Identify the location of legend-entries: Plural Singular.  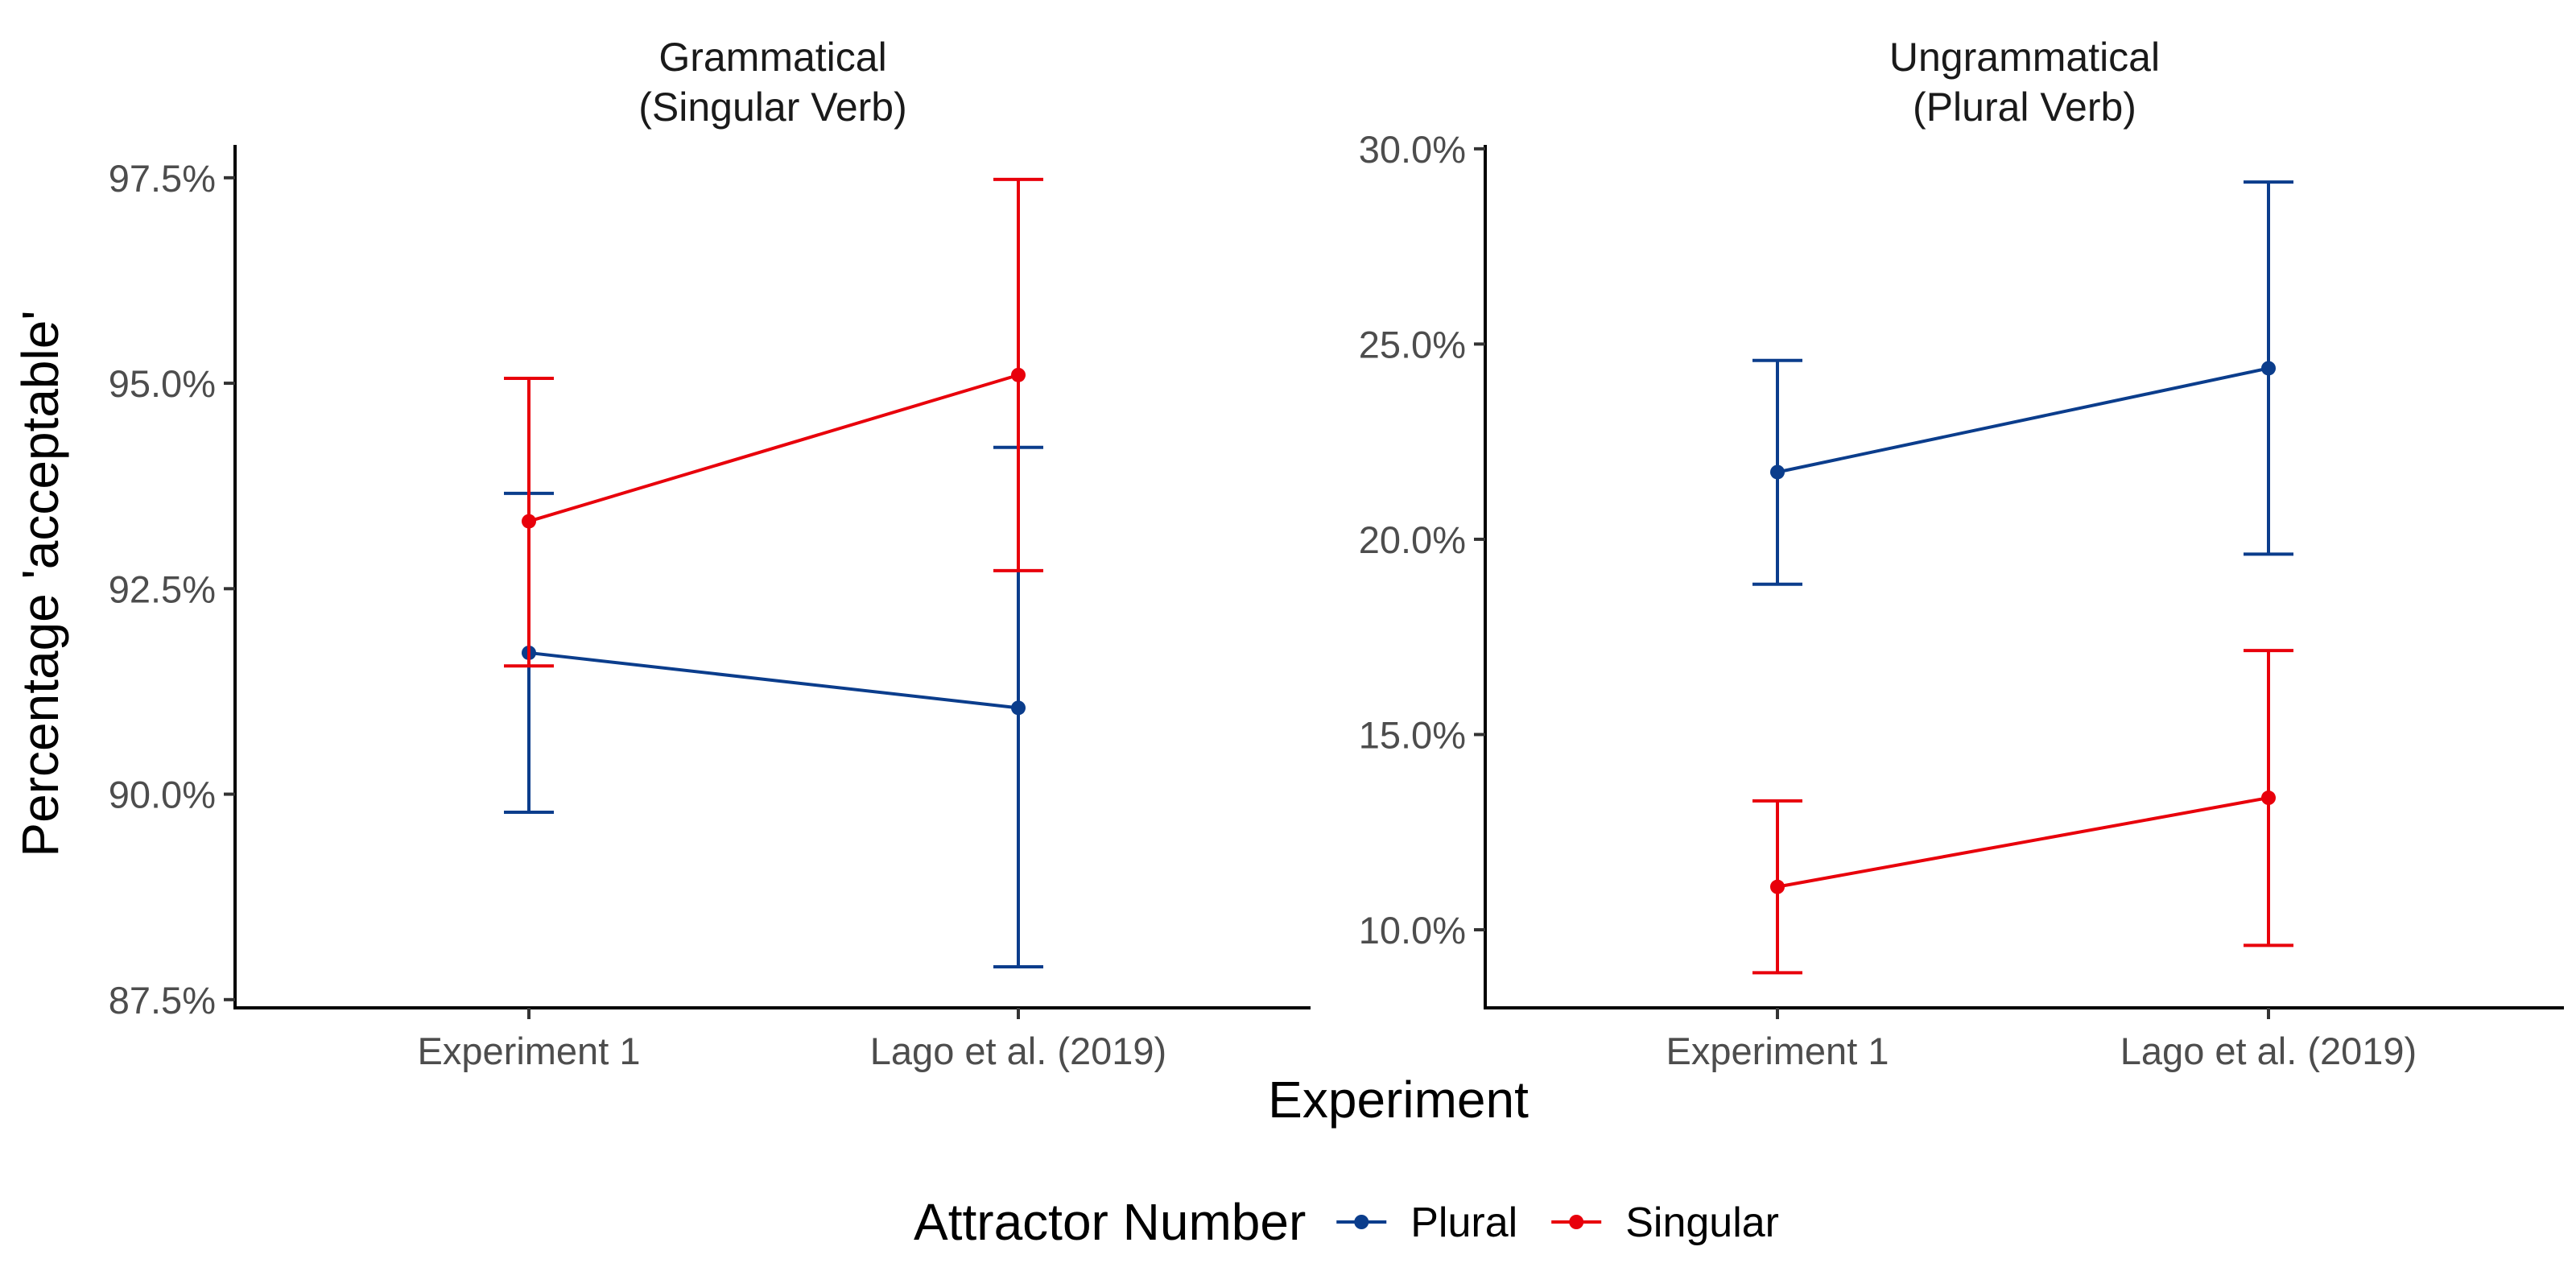
(1557, 1222).